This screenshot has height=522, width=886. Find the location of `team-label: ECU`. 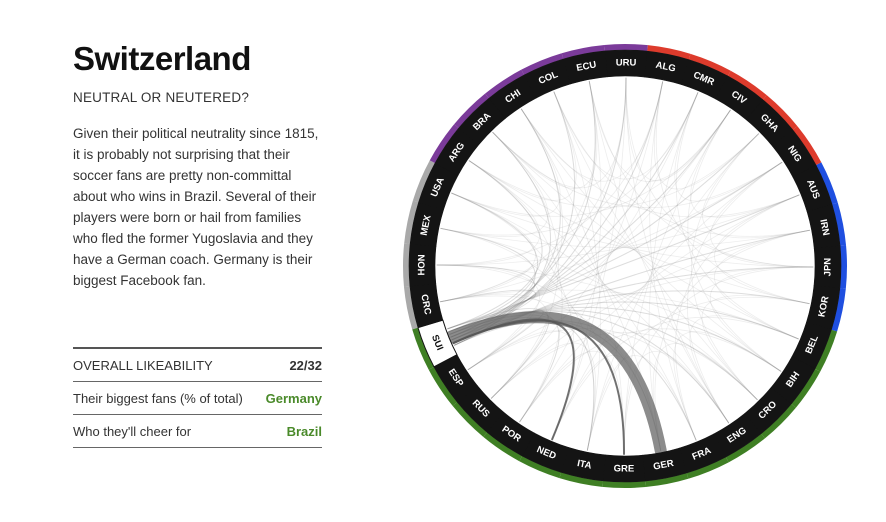

team-label: ECU is located at coordinates (587, 66).